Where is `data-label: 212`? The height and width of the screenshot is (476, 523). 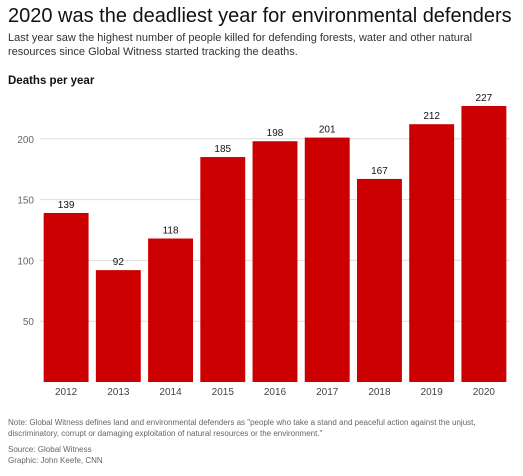
data-label: 212 is located at coordinates (431, 116).